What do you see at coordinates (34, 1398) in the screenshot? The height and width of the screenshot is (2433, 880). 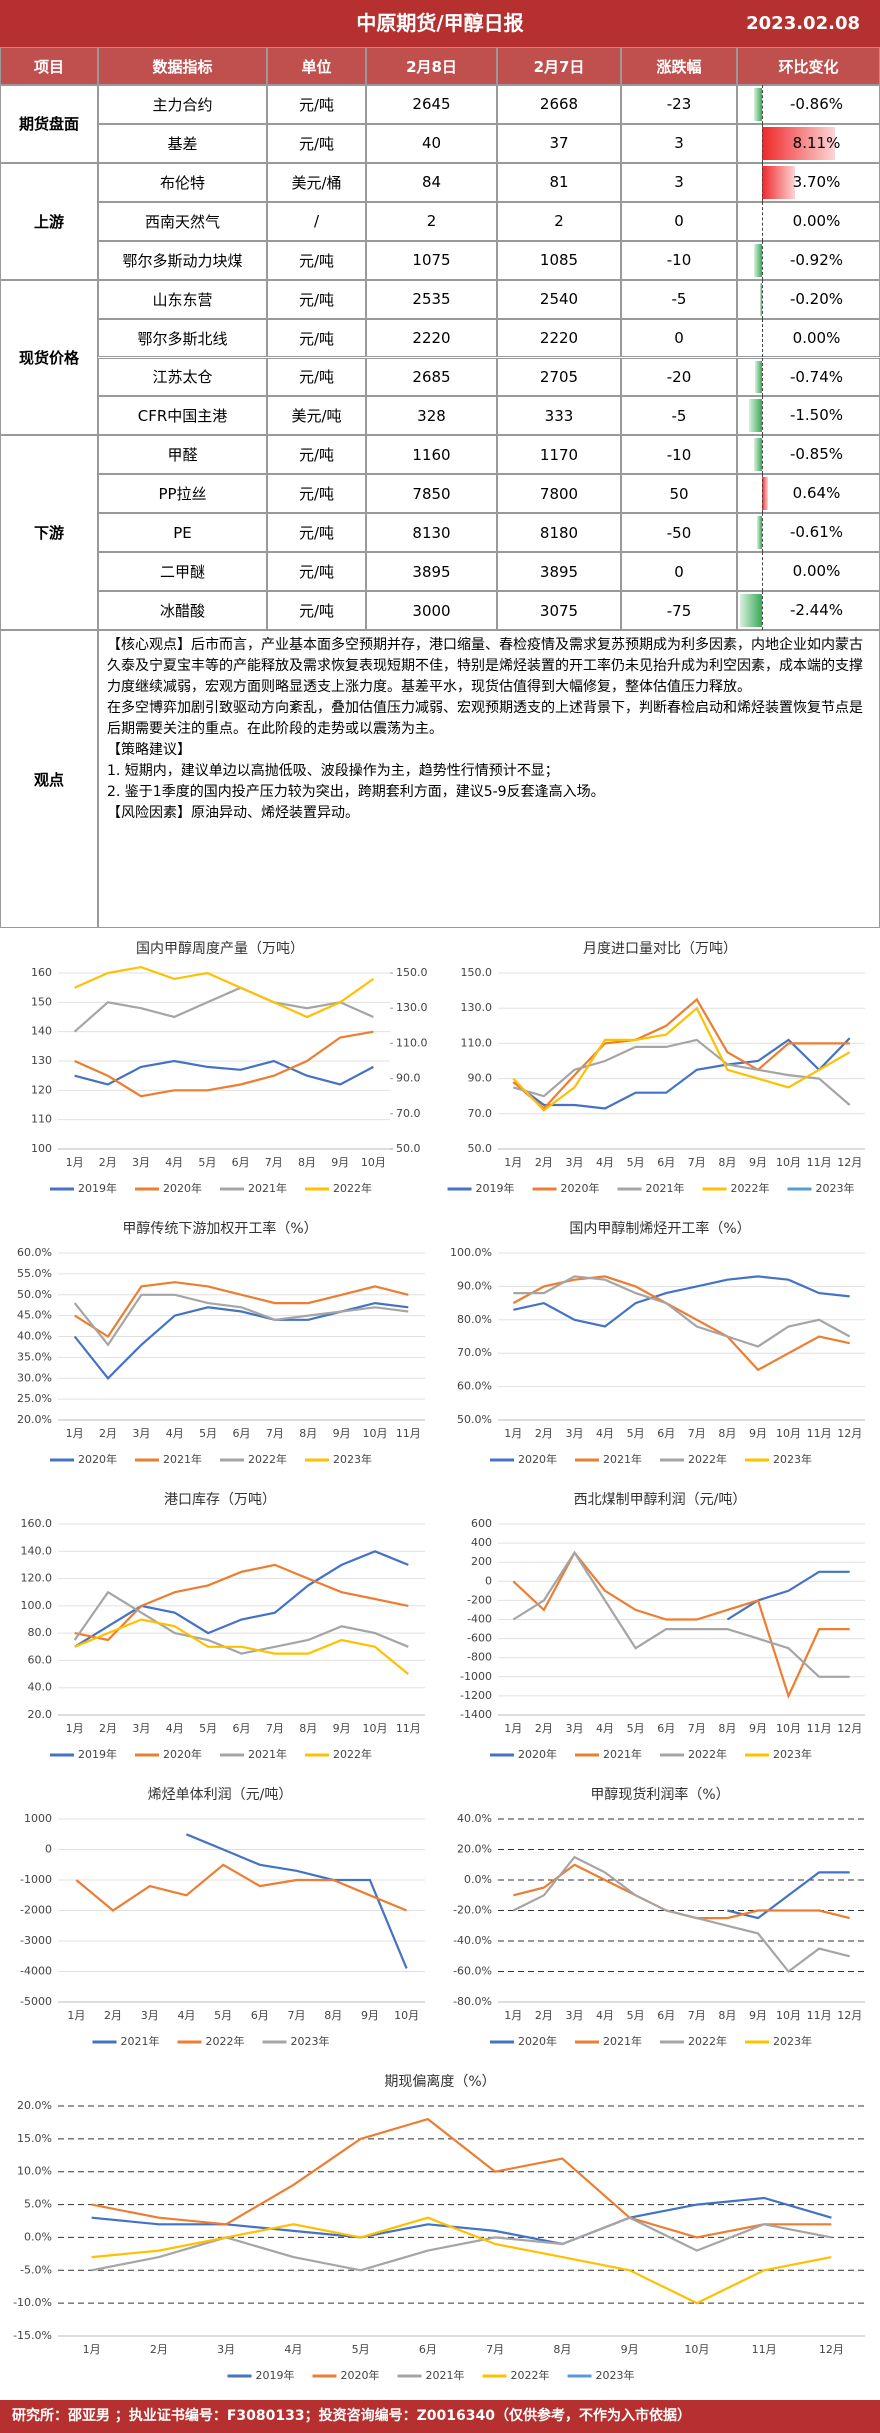 I see `y-tick-label: 25.0%` at bounding box center [34, 1398].